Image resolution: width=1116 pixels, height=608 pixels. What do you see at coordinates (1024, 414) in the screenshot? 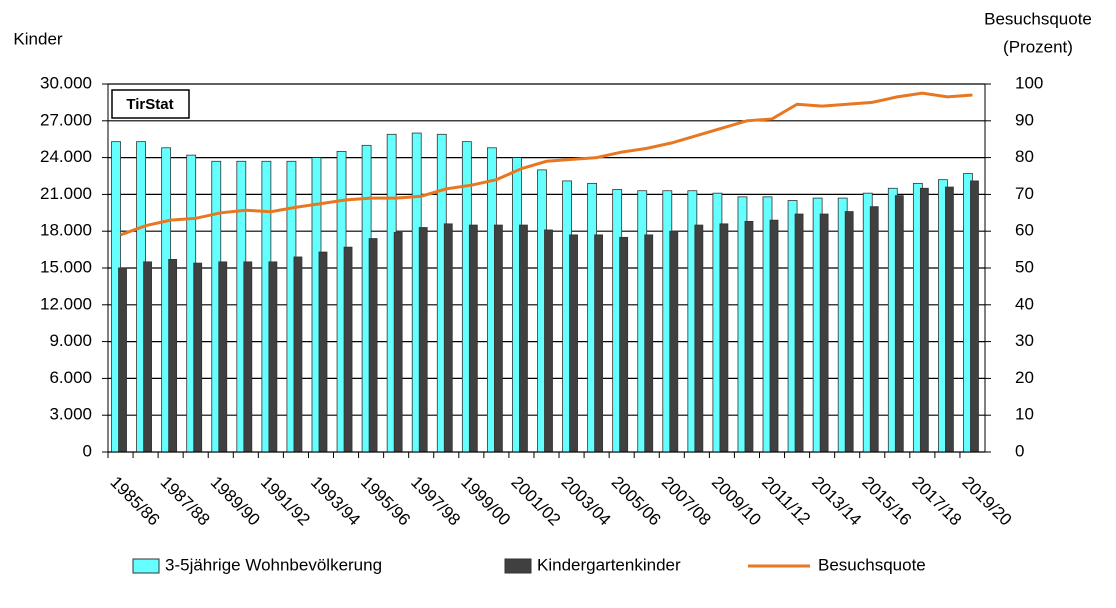
I see `y2-tick-label: 10` at bounding box center [1024, 414].